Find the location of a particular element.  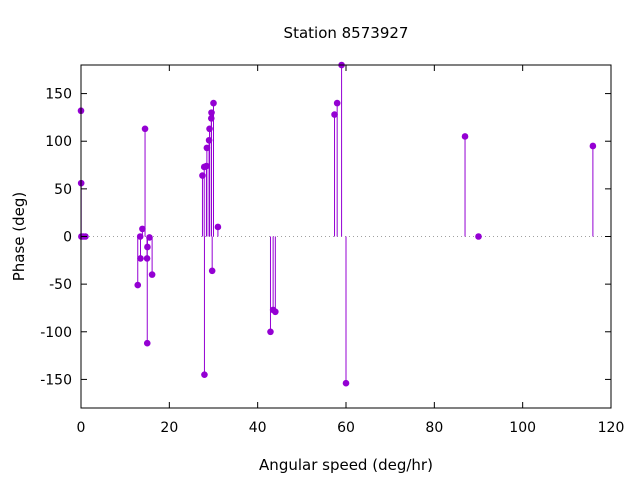

x-tick-label: 80 is located at coordinates (434, 428).